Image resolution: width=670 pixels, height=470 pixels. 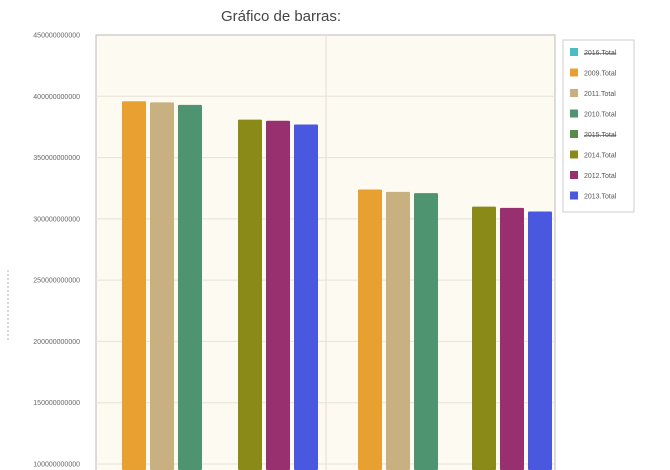 I want to click on y-tick-label: 350000000000, so click(x=56, y=158).